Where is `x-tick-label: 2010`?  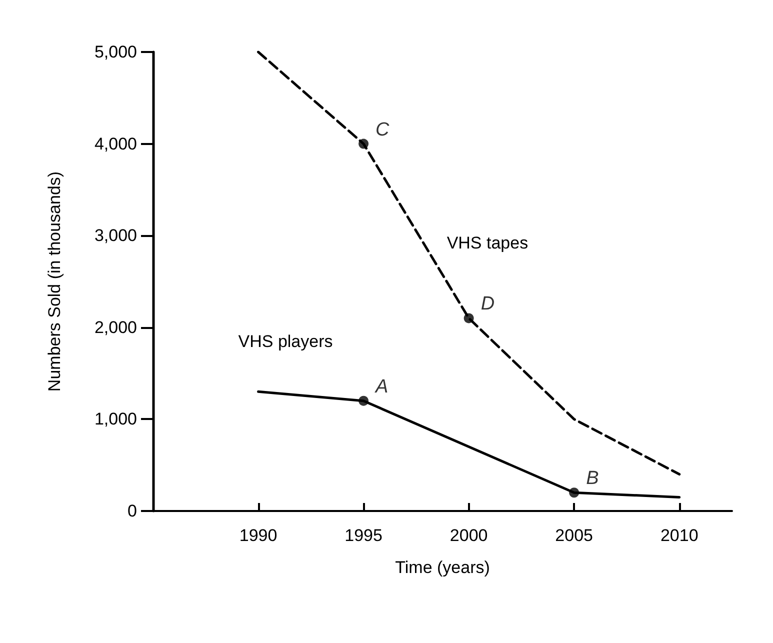
x-tick-label: 2010 is located at coordinates (679, 535).